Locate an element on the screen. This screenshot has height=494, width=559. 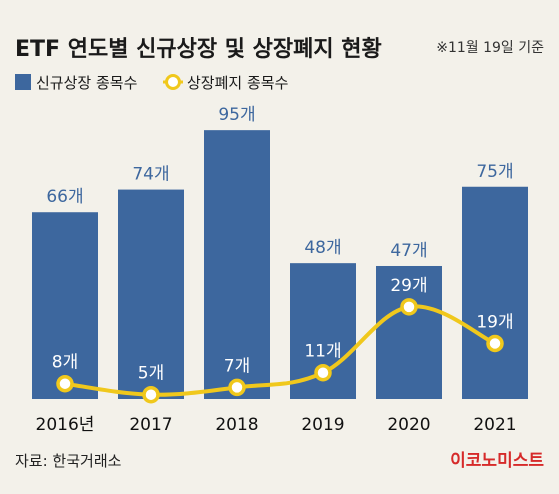
x-tick-label: 2018 is located at coordinates (236, 425).